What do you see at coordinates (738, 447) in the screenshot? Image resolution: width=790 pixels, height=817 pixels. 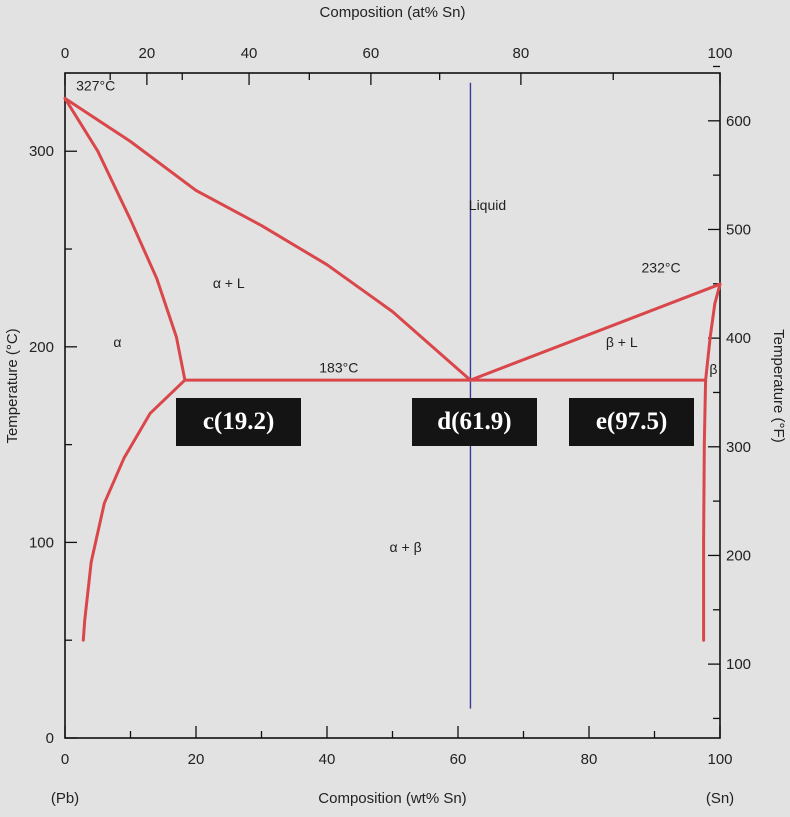 I see `y-right-tick-label: 300` at bounding box center [738, 447].